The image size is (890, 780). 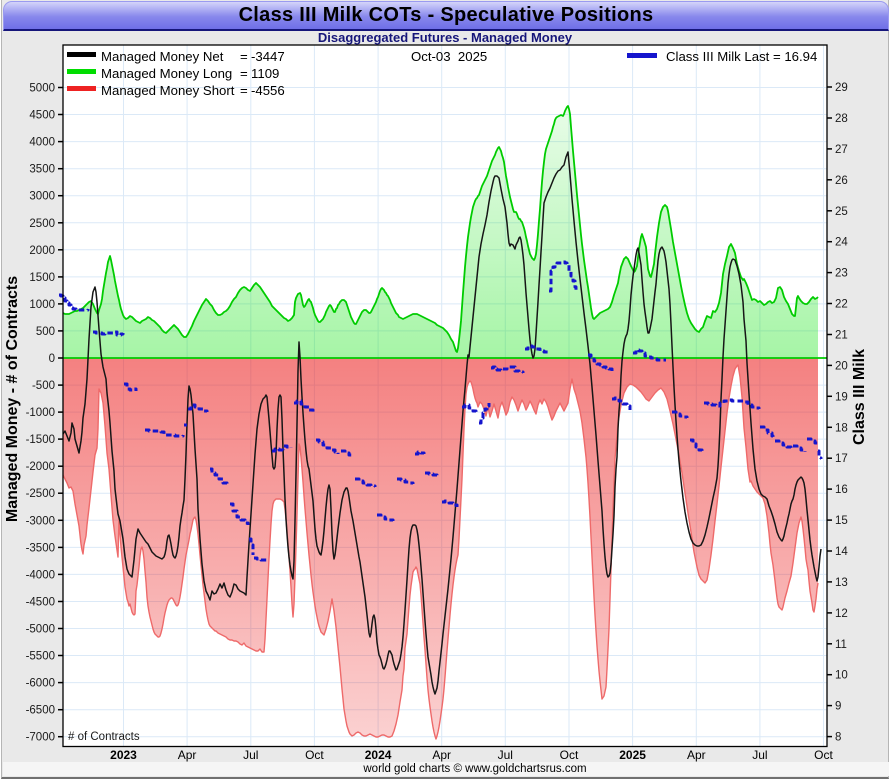 I want to click on svg-text: Managed Money - # of Contracts, so click(x=12, y=399).